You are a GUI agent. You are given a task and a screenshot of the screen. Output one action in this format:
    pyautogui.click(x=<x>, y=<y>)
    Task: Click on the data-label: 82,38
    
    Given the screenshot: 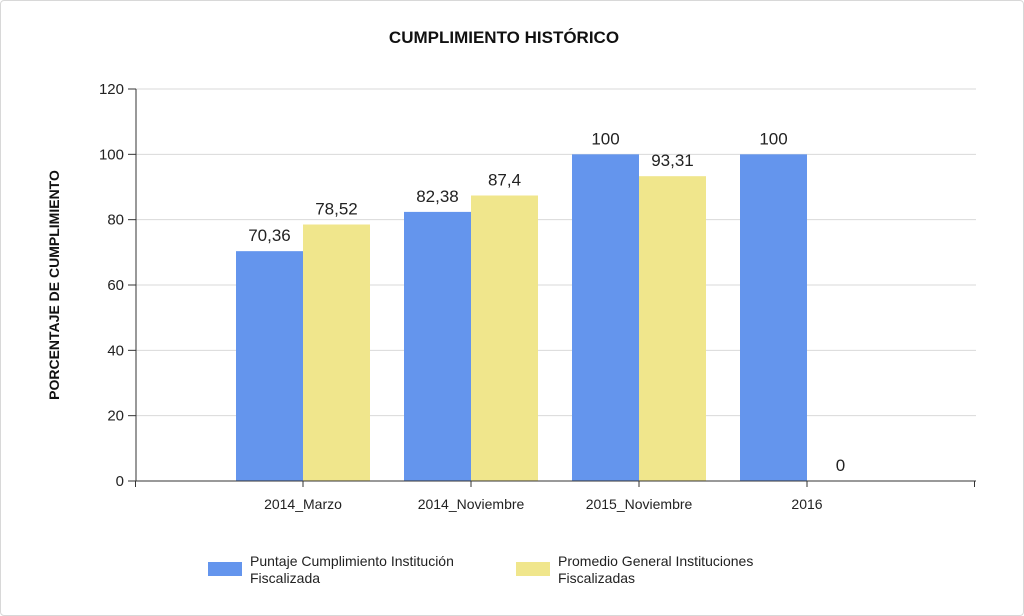 What is the action you would take?
    pyautogui.click(x=437, y=196)
    